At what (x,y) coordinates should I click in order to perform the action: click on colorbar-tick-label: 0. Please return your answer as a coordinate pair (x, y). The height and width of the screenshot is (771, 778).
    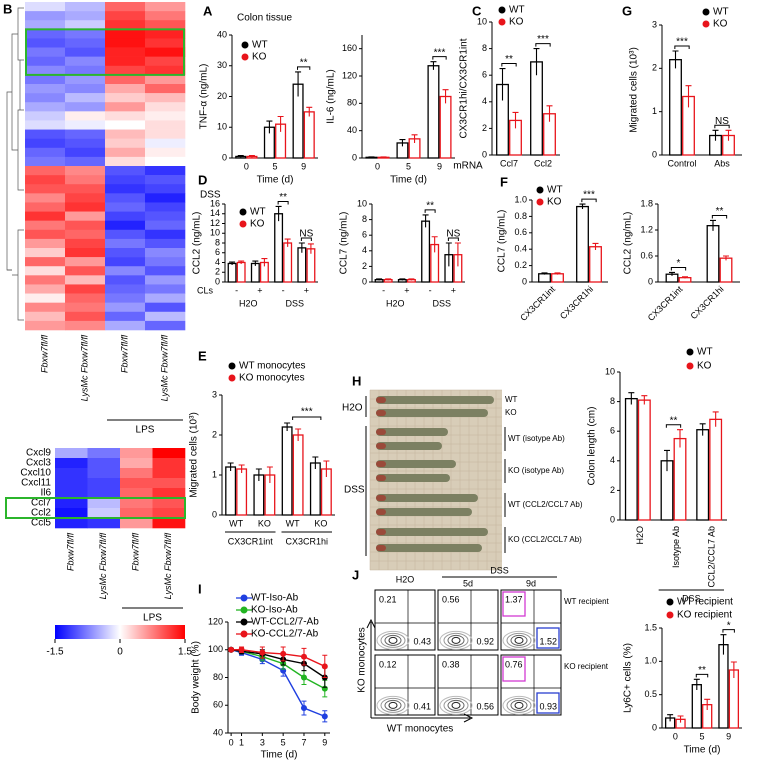
    Looking at the image, I should click on (120, 652).